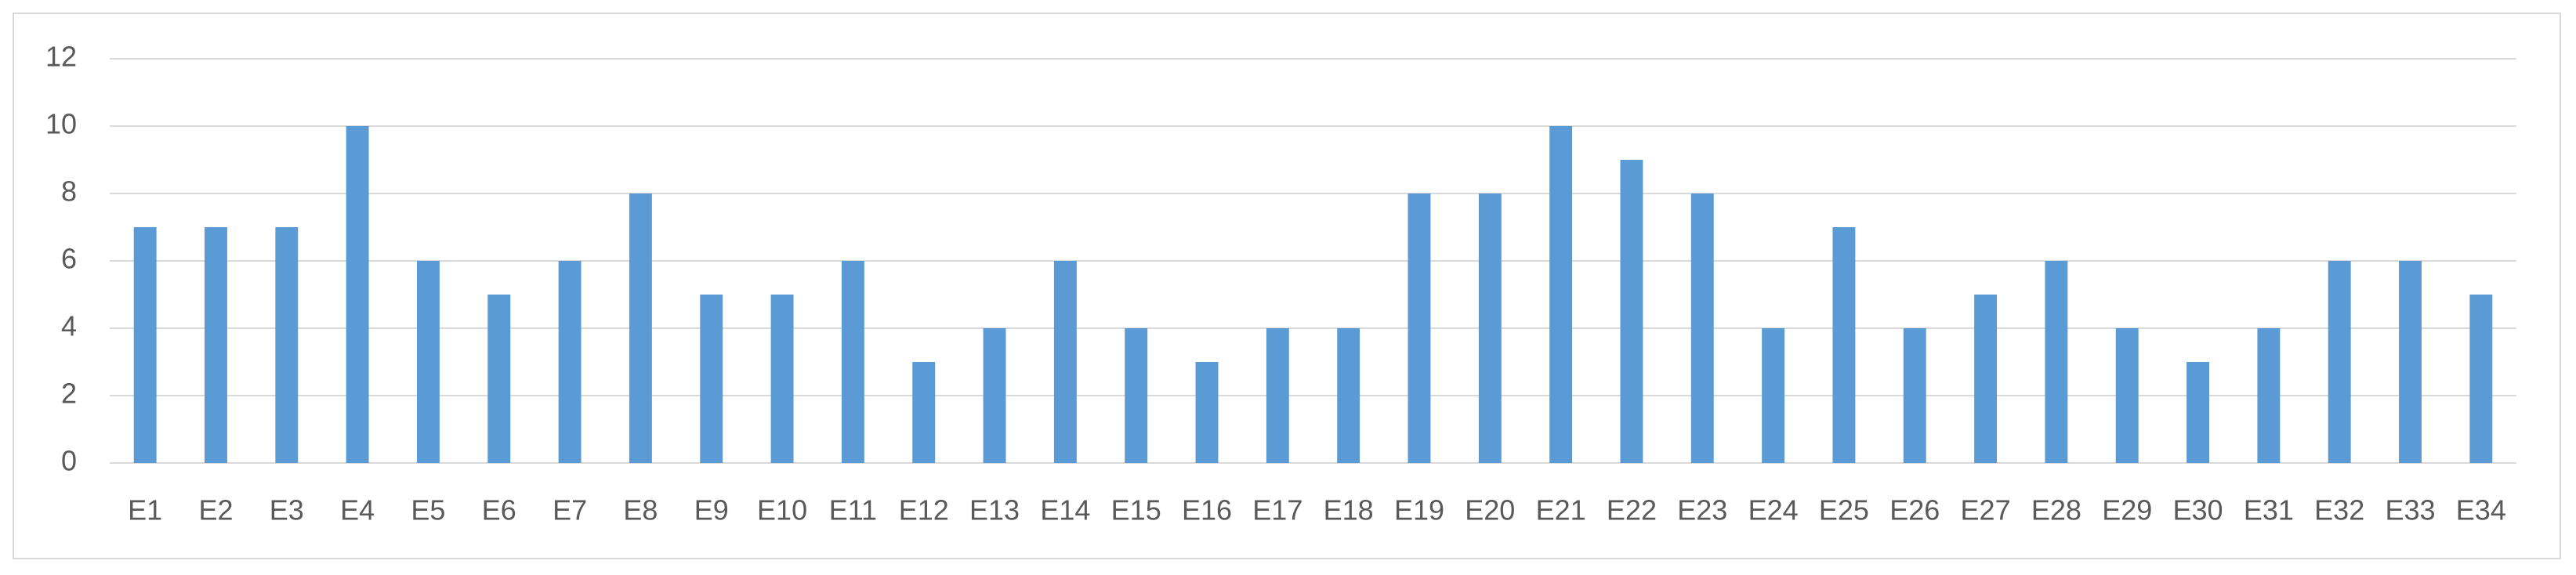 The height and width of the screenshot is (575, 2576). What do you see at coordinates (61, 124) in the screenshot?
I see `y-tick-label: 10` at bounding box center [61, 124].